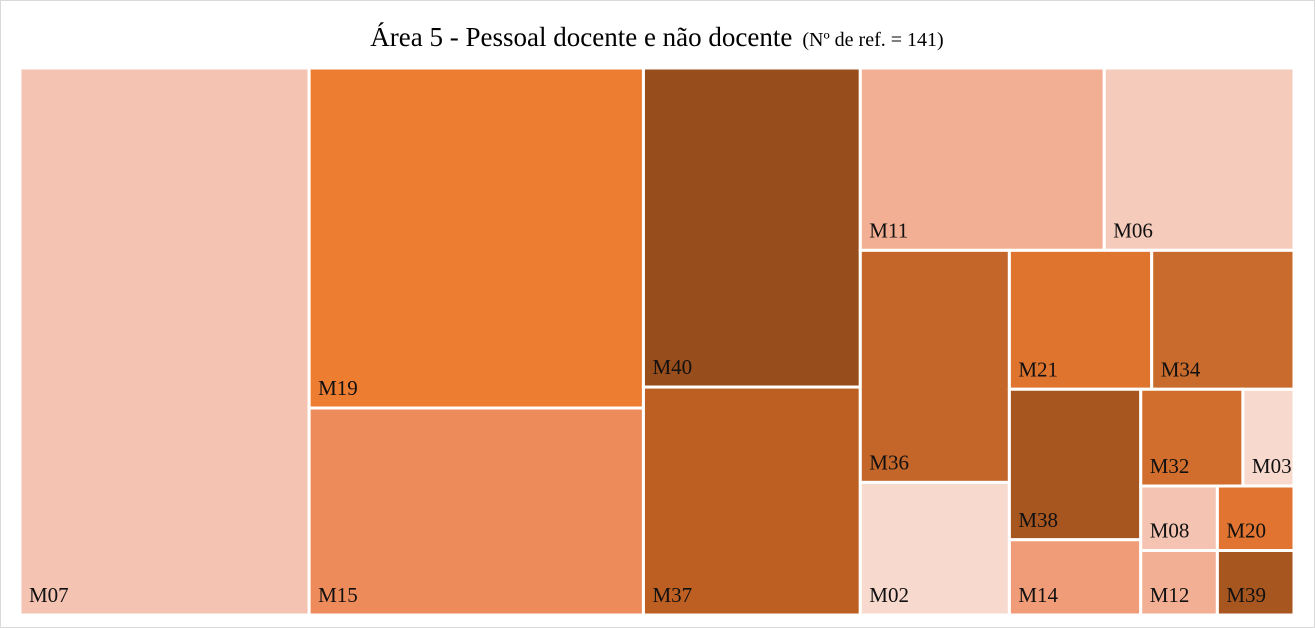 This screenshot has height=628, width=1315. What do you see at coordinates (1133, 230) in the screenshot?
I see `tile-label: M06` at bounding box center [1133, 230].